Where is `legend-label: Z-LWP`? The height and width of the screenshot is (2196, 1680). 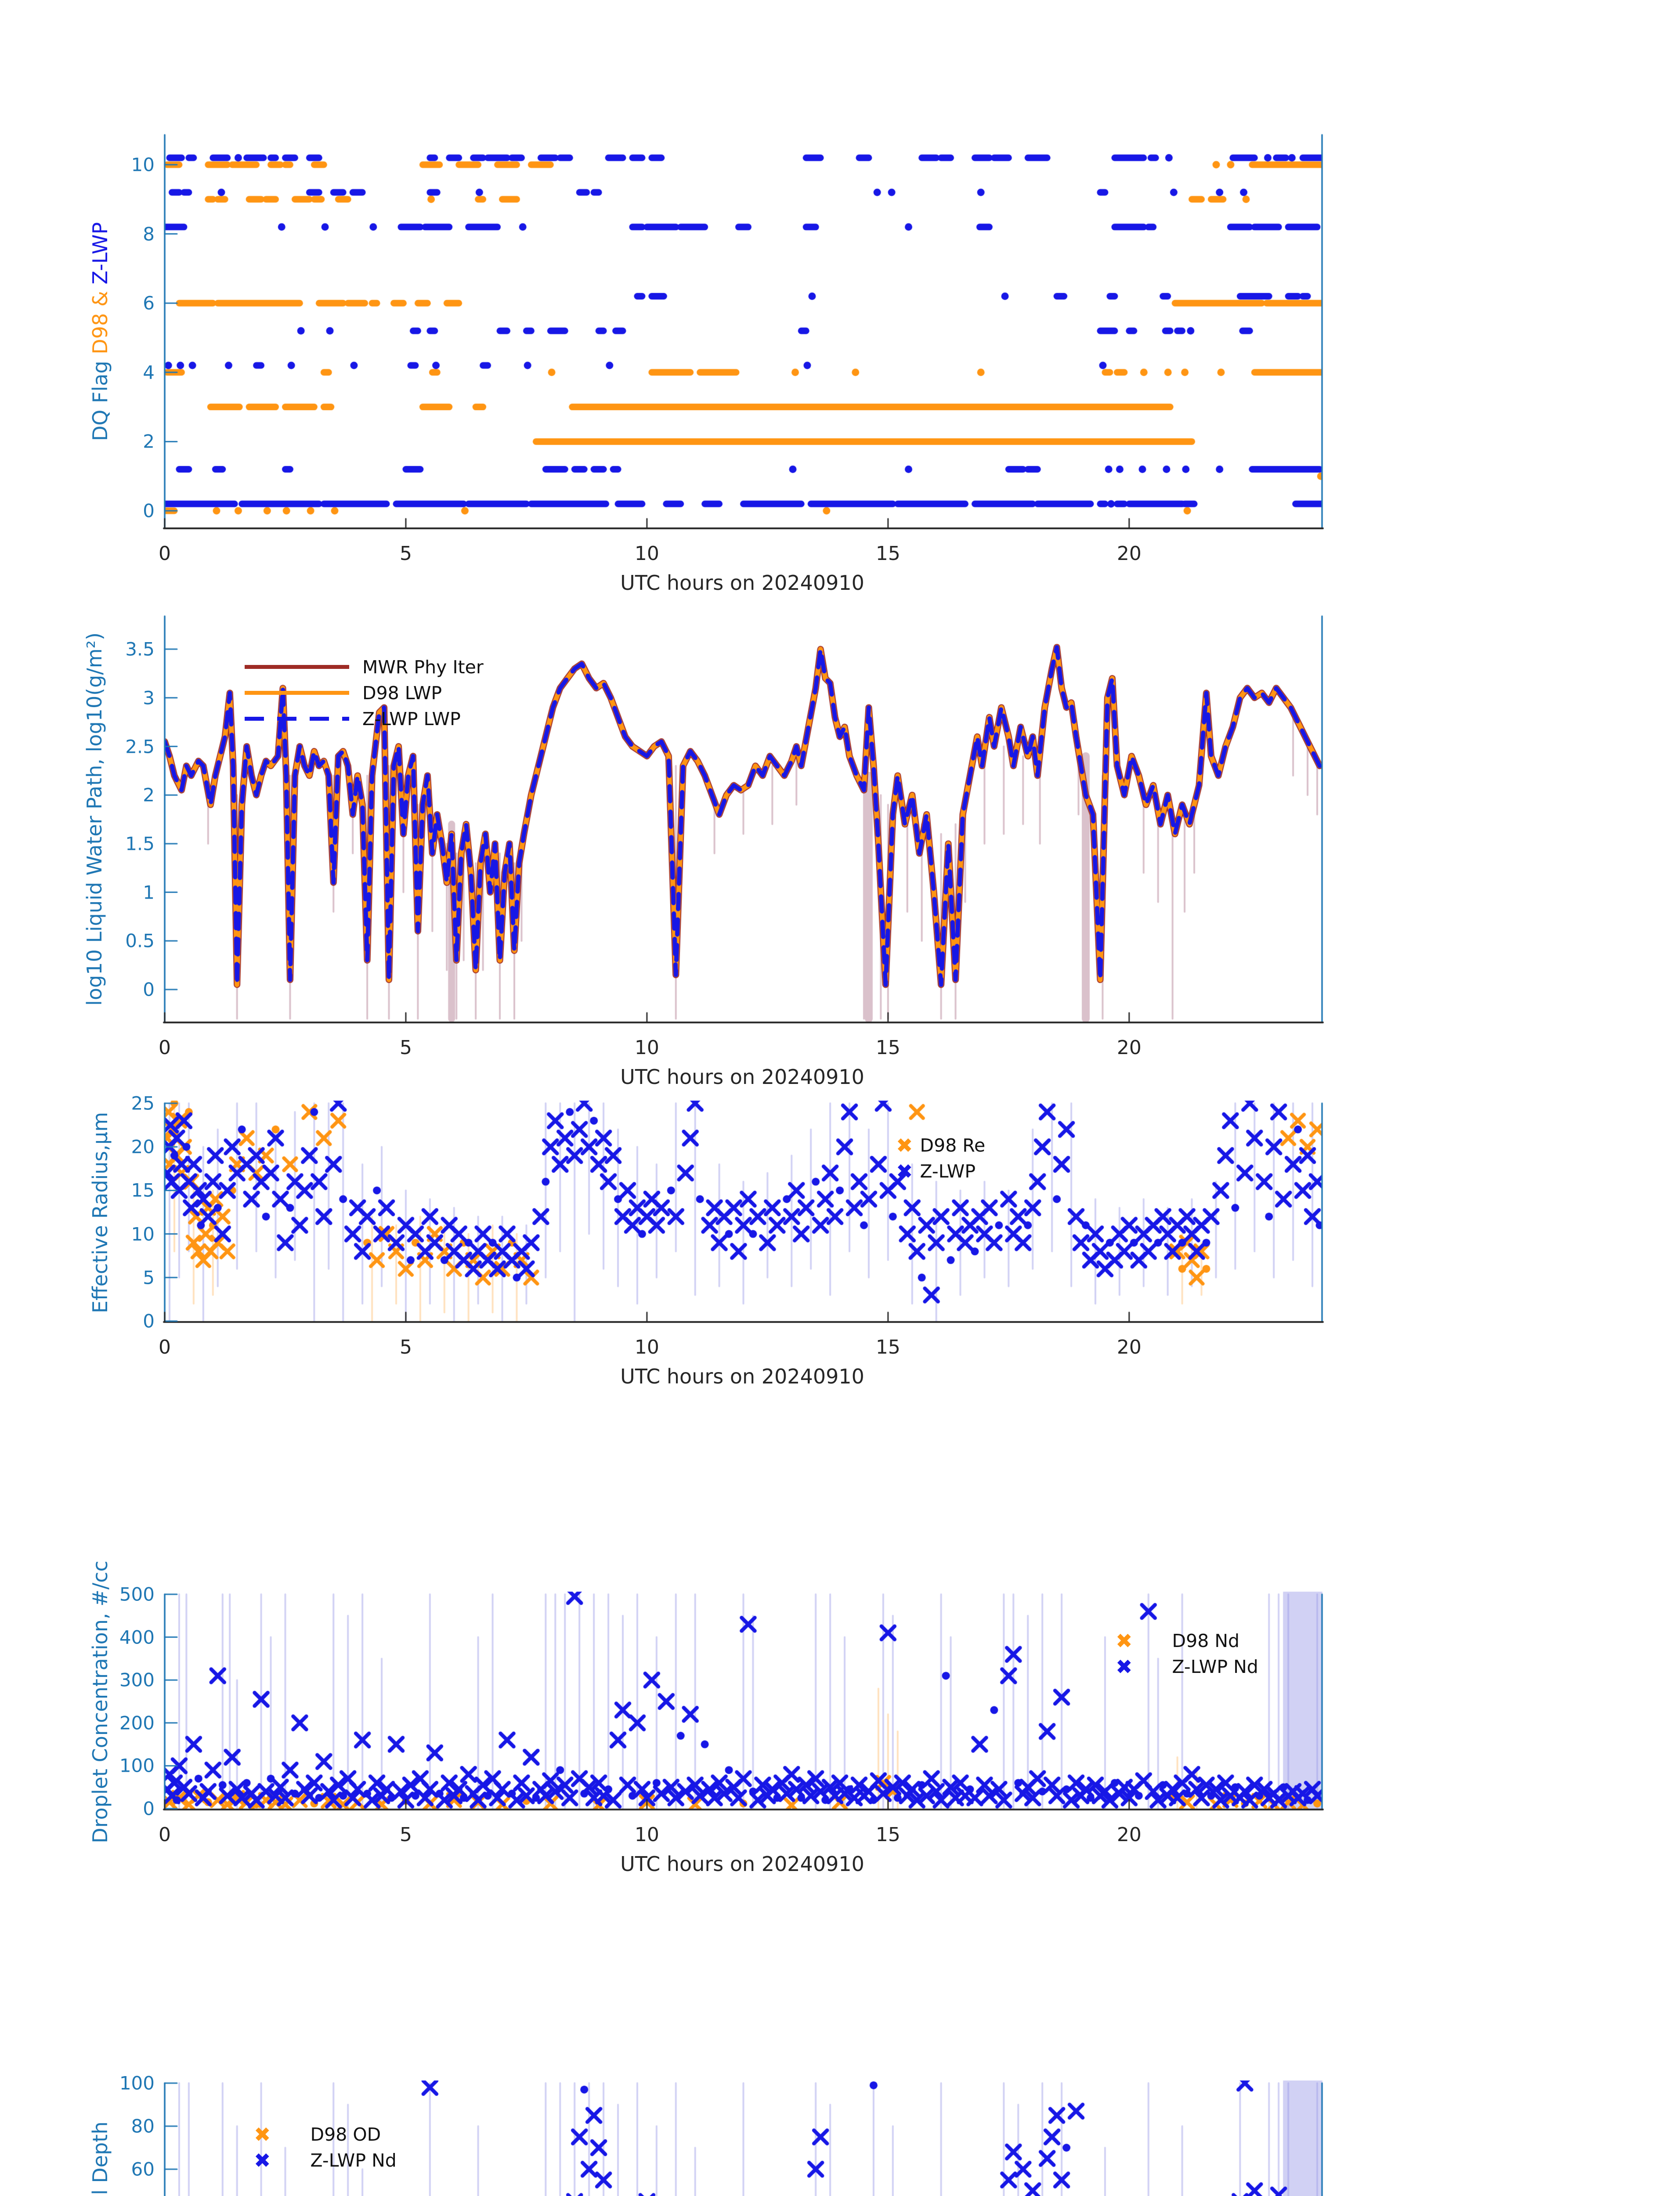
legend-label: Z-LWP is located at coordinates (948, 1171).